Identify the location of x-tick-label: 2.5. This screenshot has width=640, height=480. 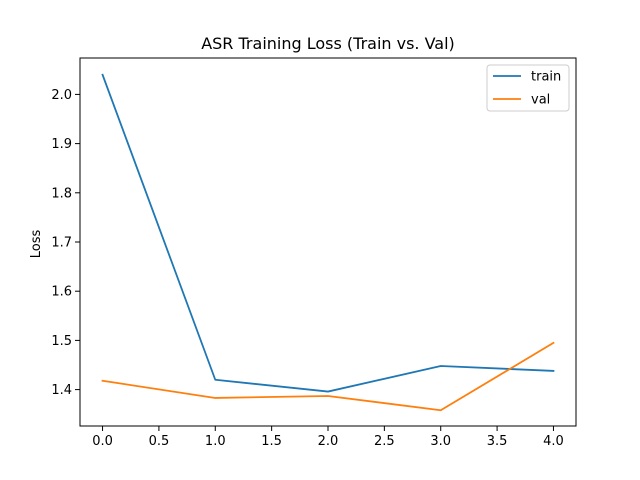
(384, 441).